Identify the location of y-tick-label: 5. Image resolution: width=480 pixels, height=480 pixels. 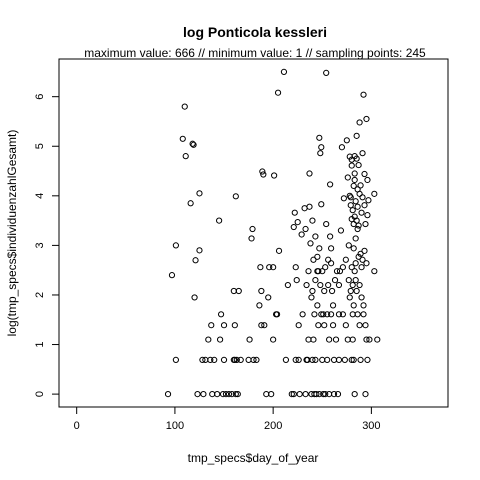
(40, 146).